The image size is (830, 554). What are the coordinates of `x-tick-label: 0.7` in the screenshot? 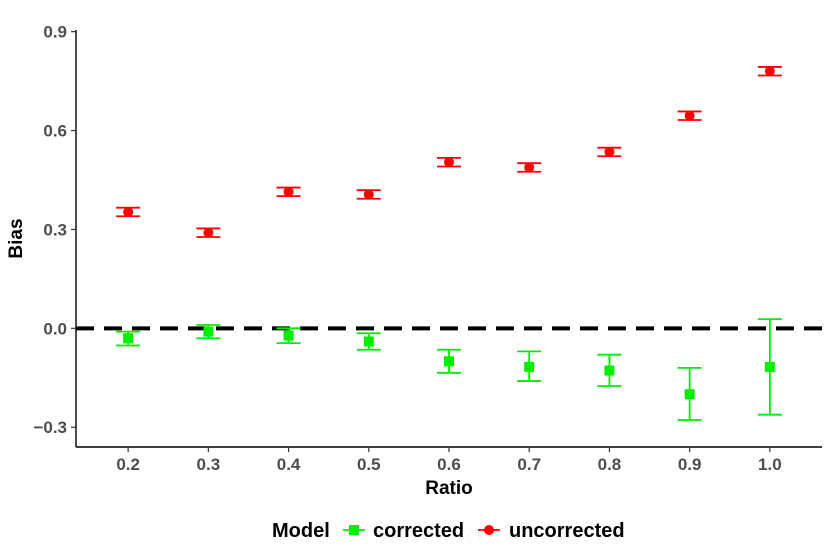 It's located at (529, 464).